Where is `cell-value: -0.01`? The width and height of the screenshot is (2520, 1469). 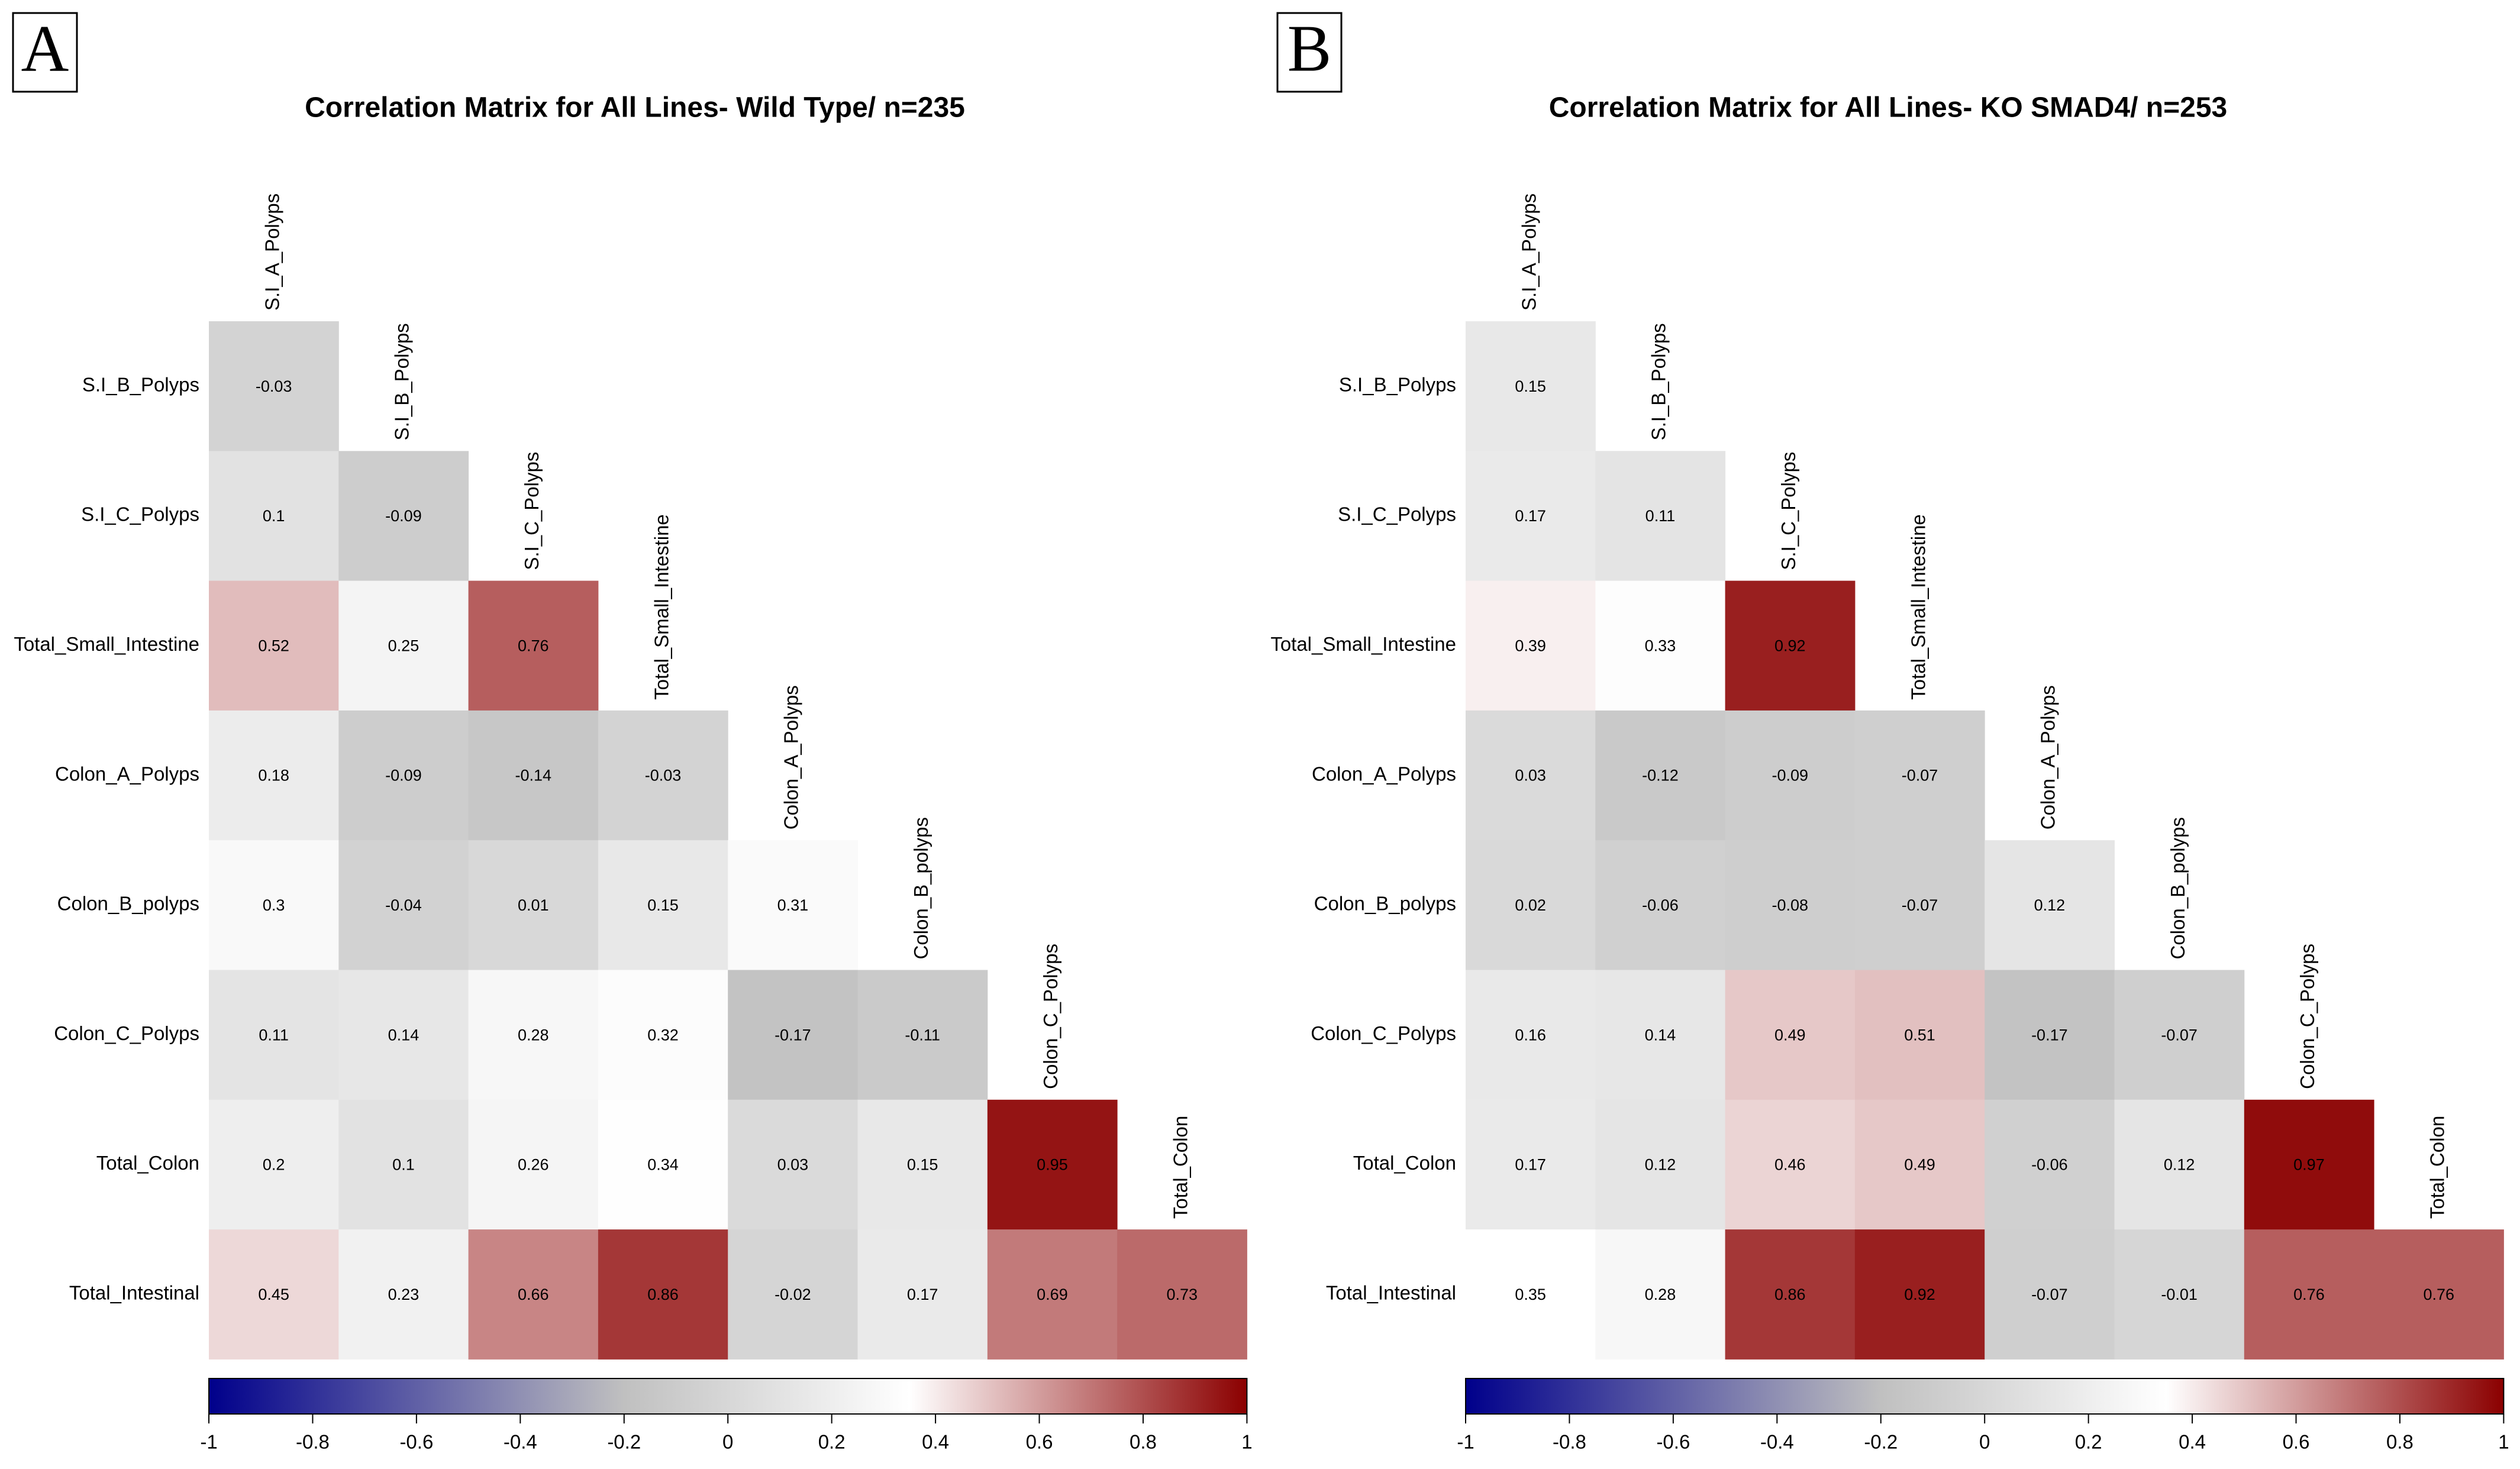 cell-value: -0.01 is located at coordinates (2179, 1294).